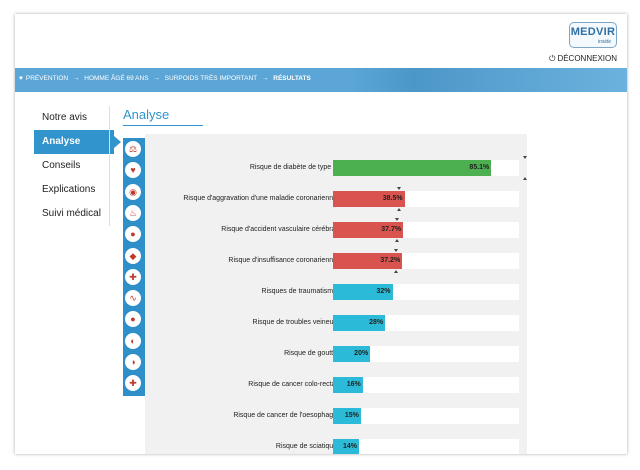 This screenshot has height=470, width=640. Describe the element at coordinates (292, 78) in the screenshot. I see `breadcrumb-item-results: RÉSULTATS` at that location.